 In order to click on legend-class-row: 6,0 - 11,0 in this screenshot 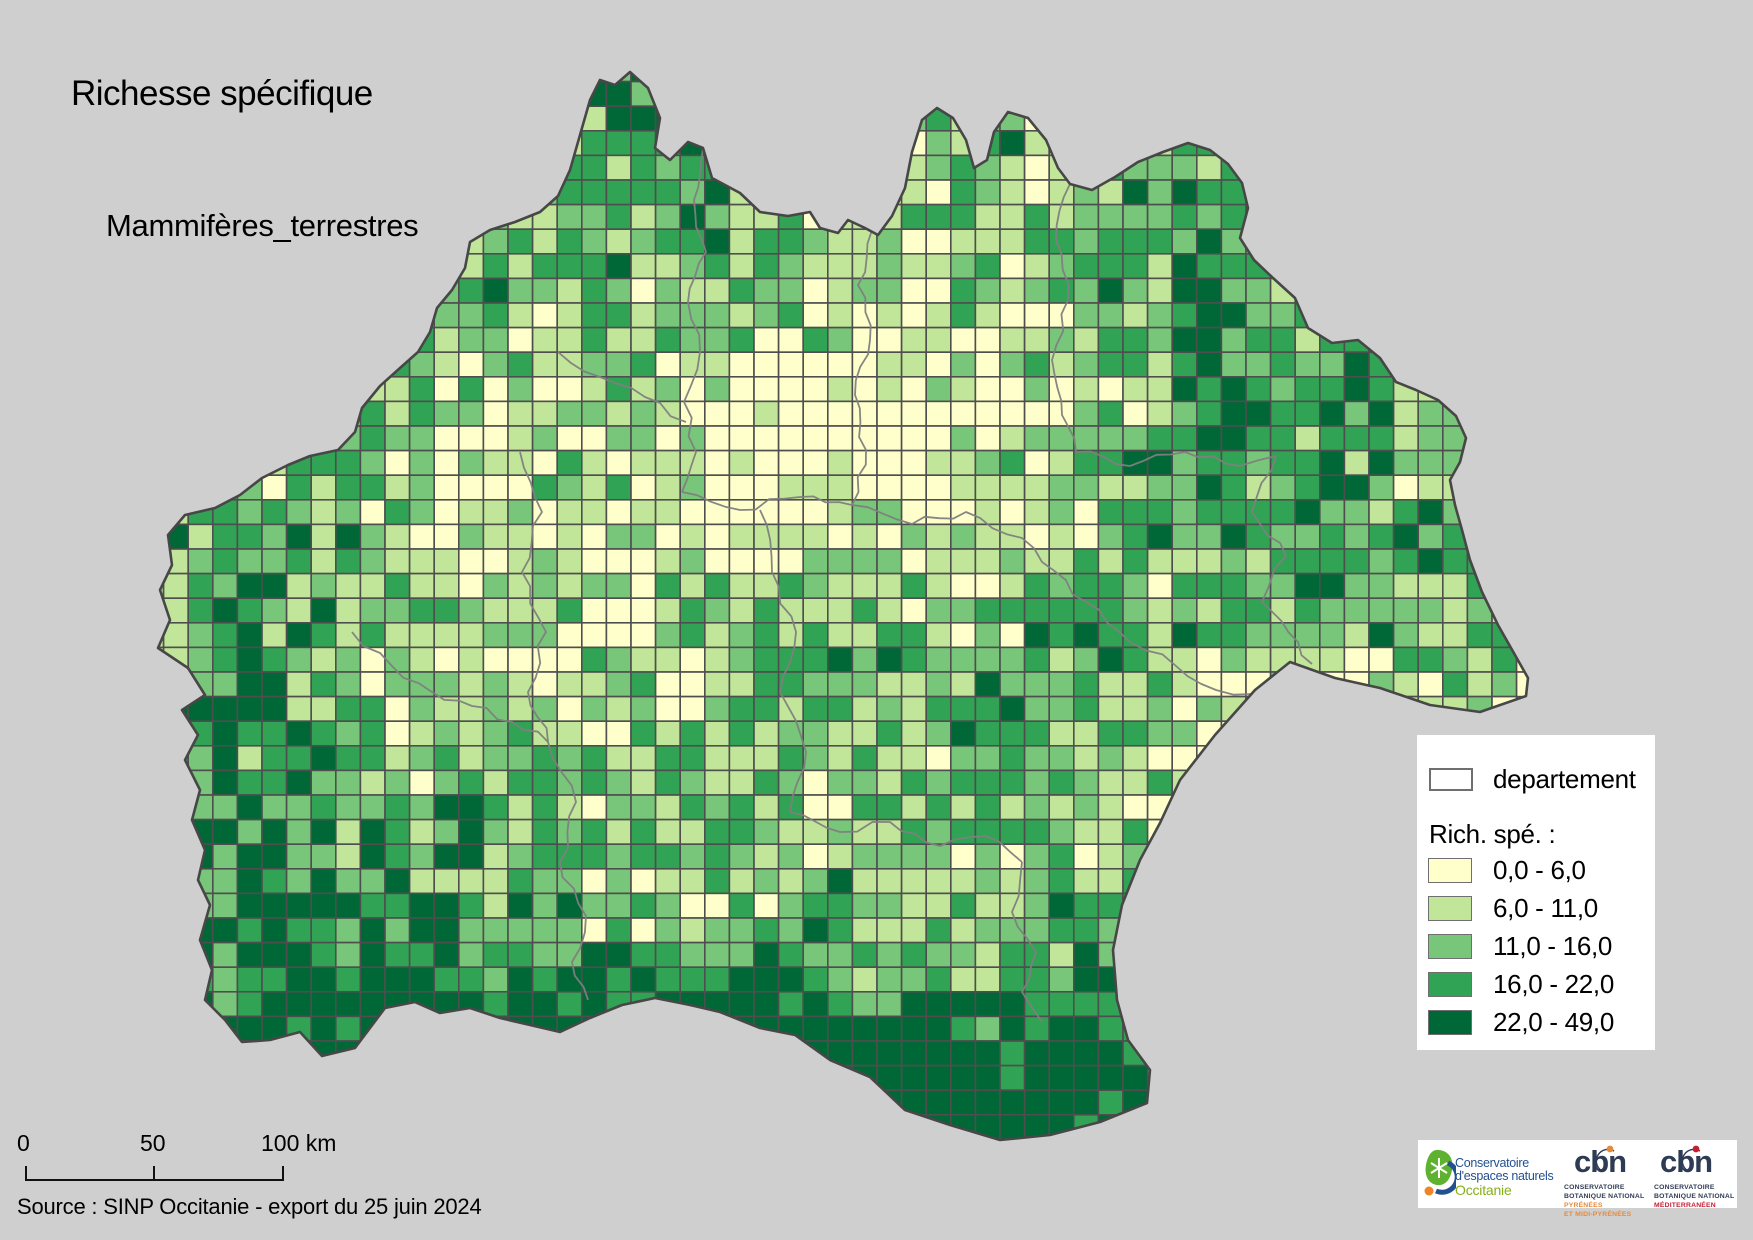, I will do `click(1521, 908)`.